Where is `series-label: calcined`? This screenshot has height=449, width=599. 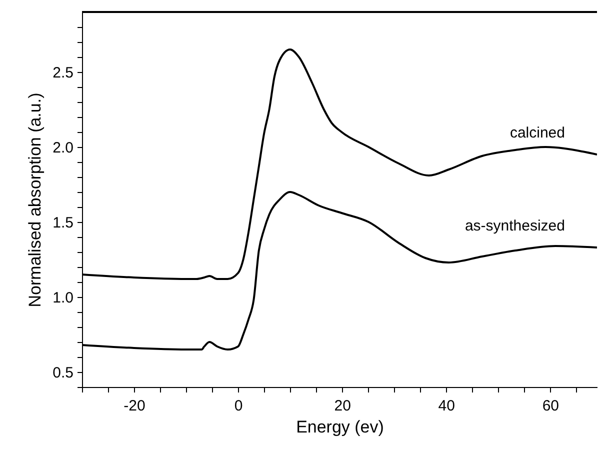 series-label: calcined is located at coordinates (537, 133).